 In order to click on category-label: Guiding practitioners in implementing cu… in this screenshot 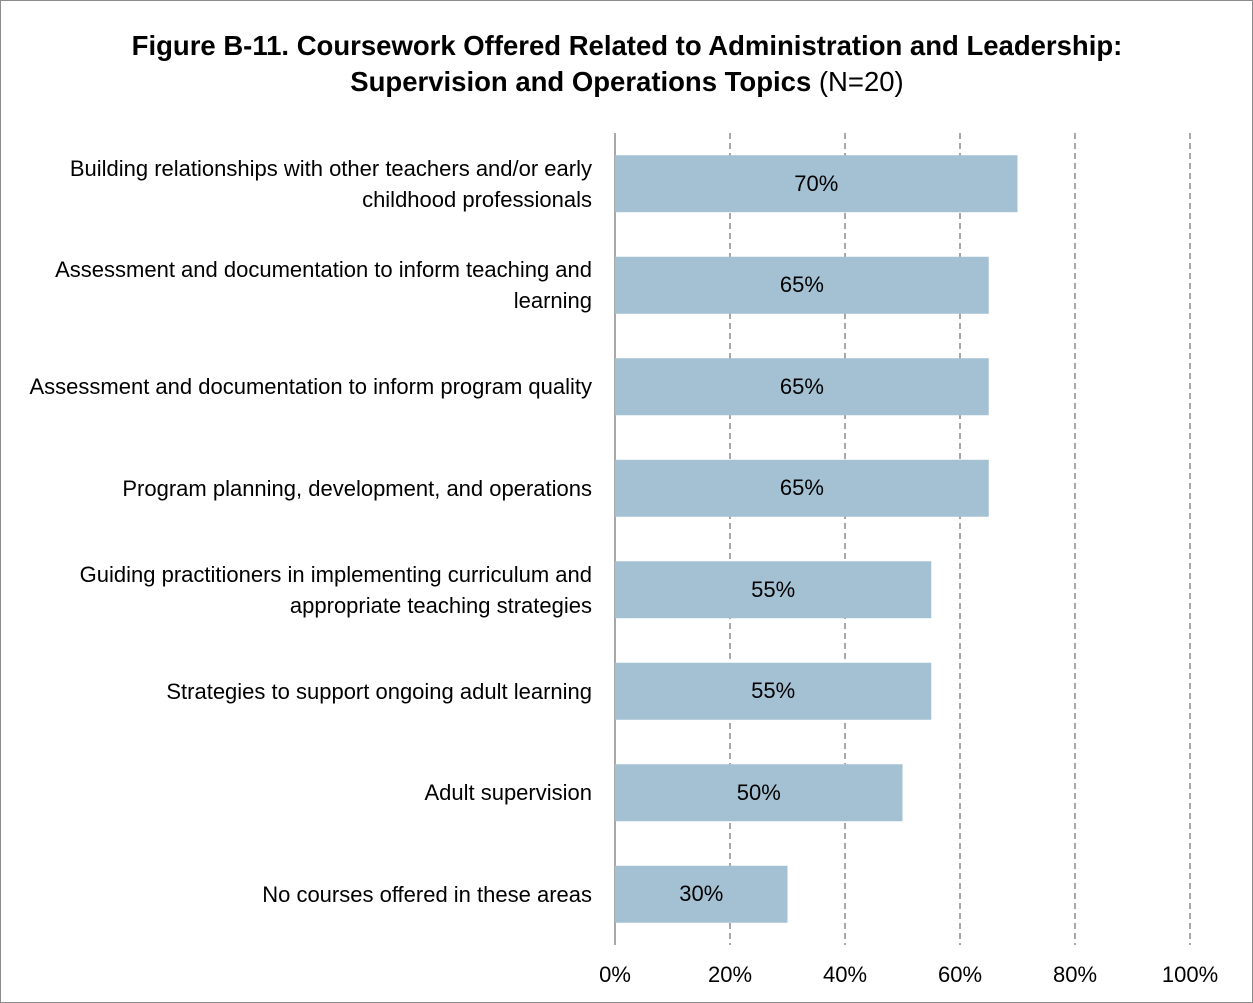, I will do `click(335, 589)`.